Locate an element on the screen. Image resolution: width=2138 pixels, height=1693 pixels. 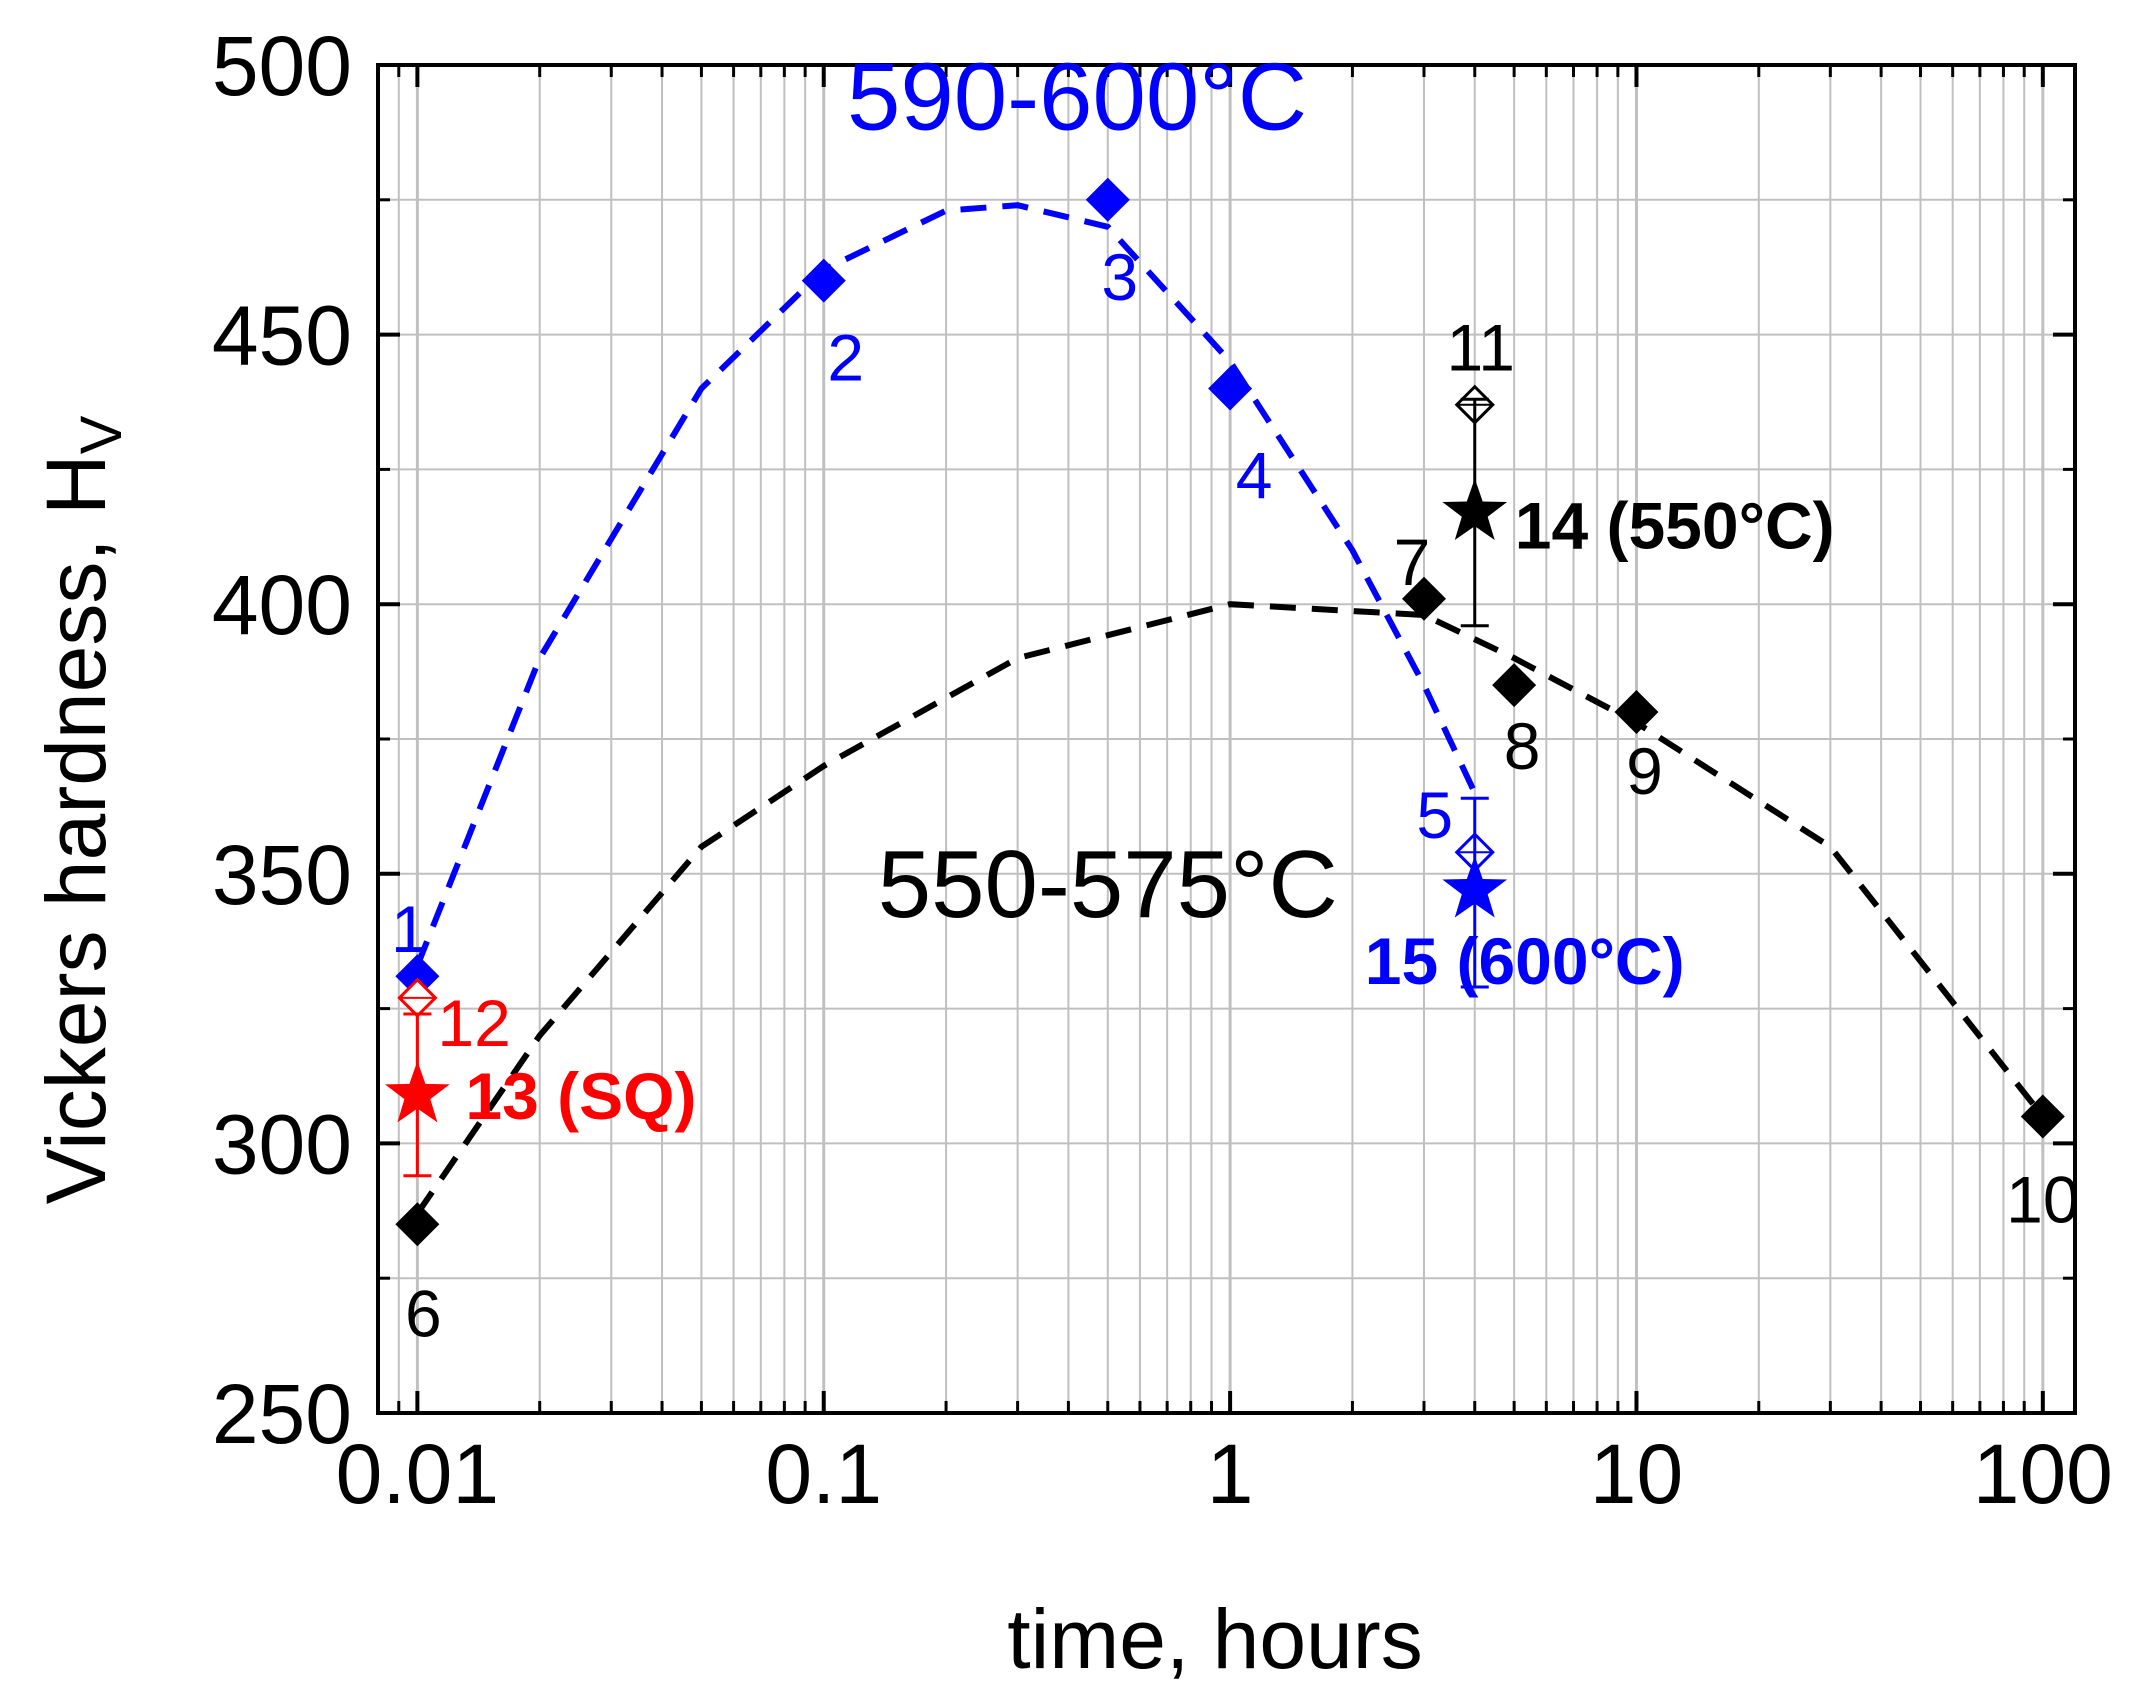
point-label: 8 is located at coordinates (1522, 746).